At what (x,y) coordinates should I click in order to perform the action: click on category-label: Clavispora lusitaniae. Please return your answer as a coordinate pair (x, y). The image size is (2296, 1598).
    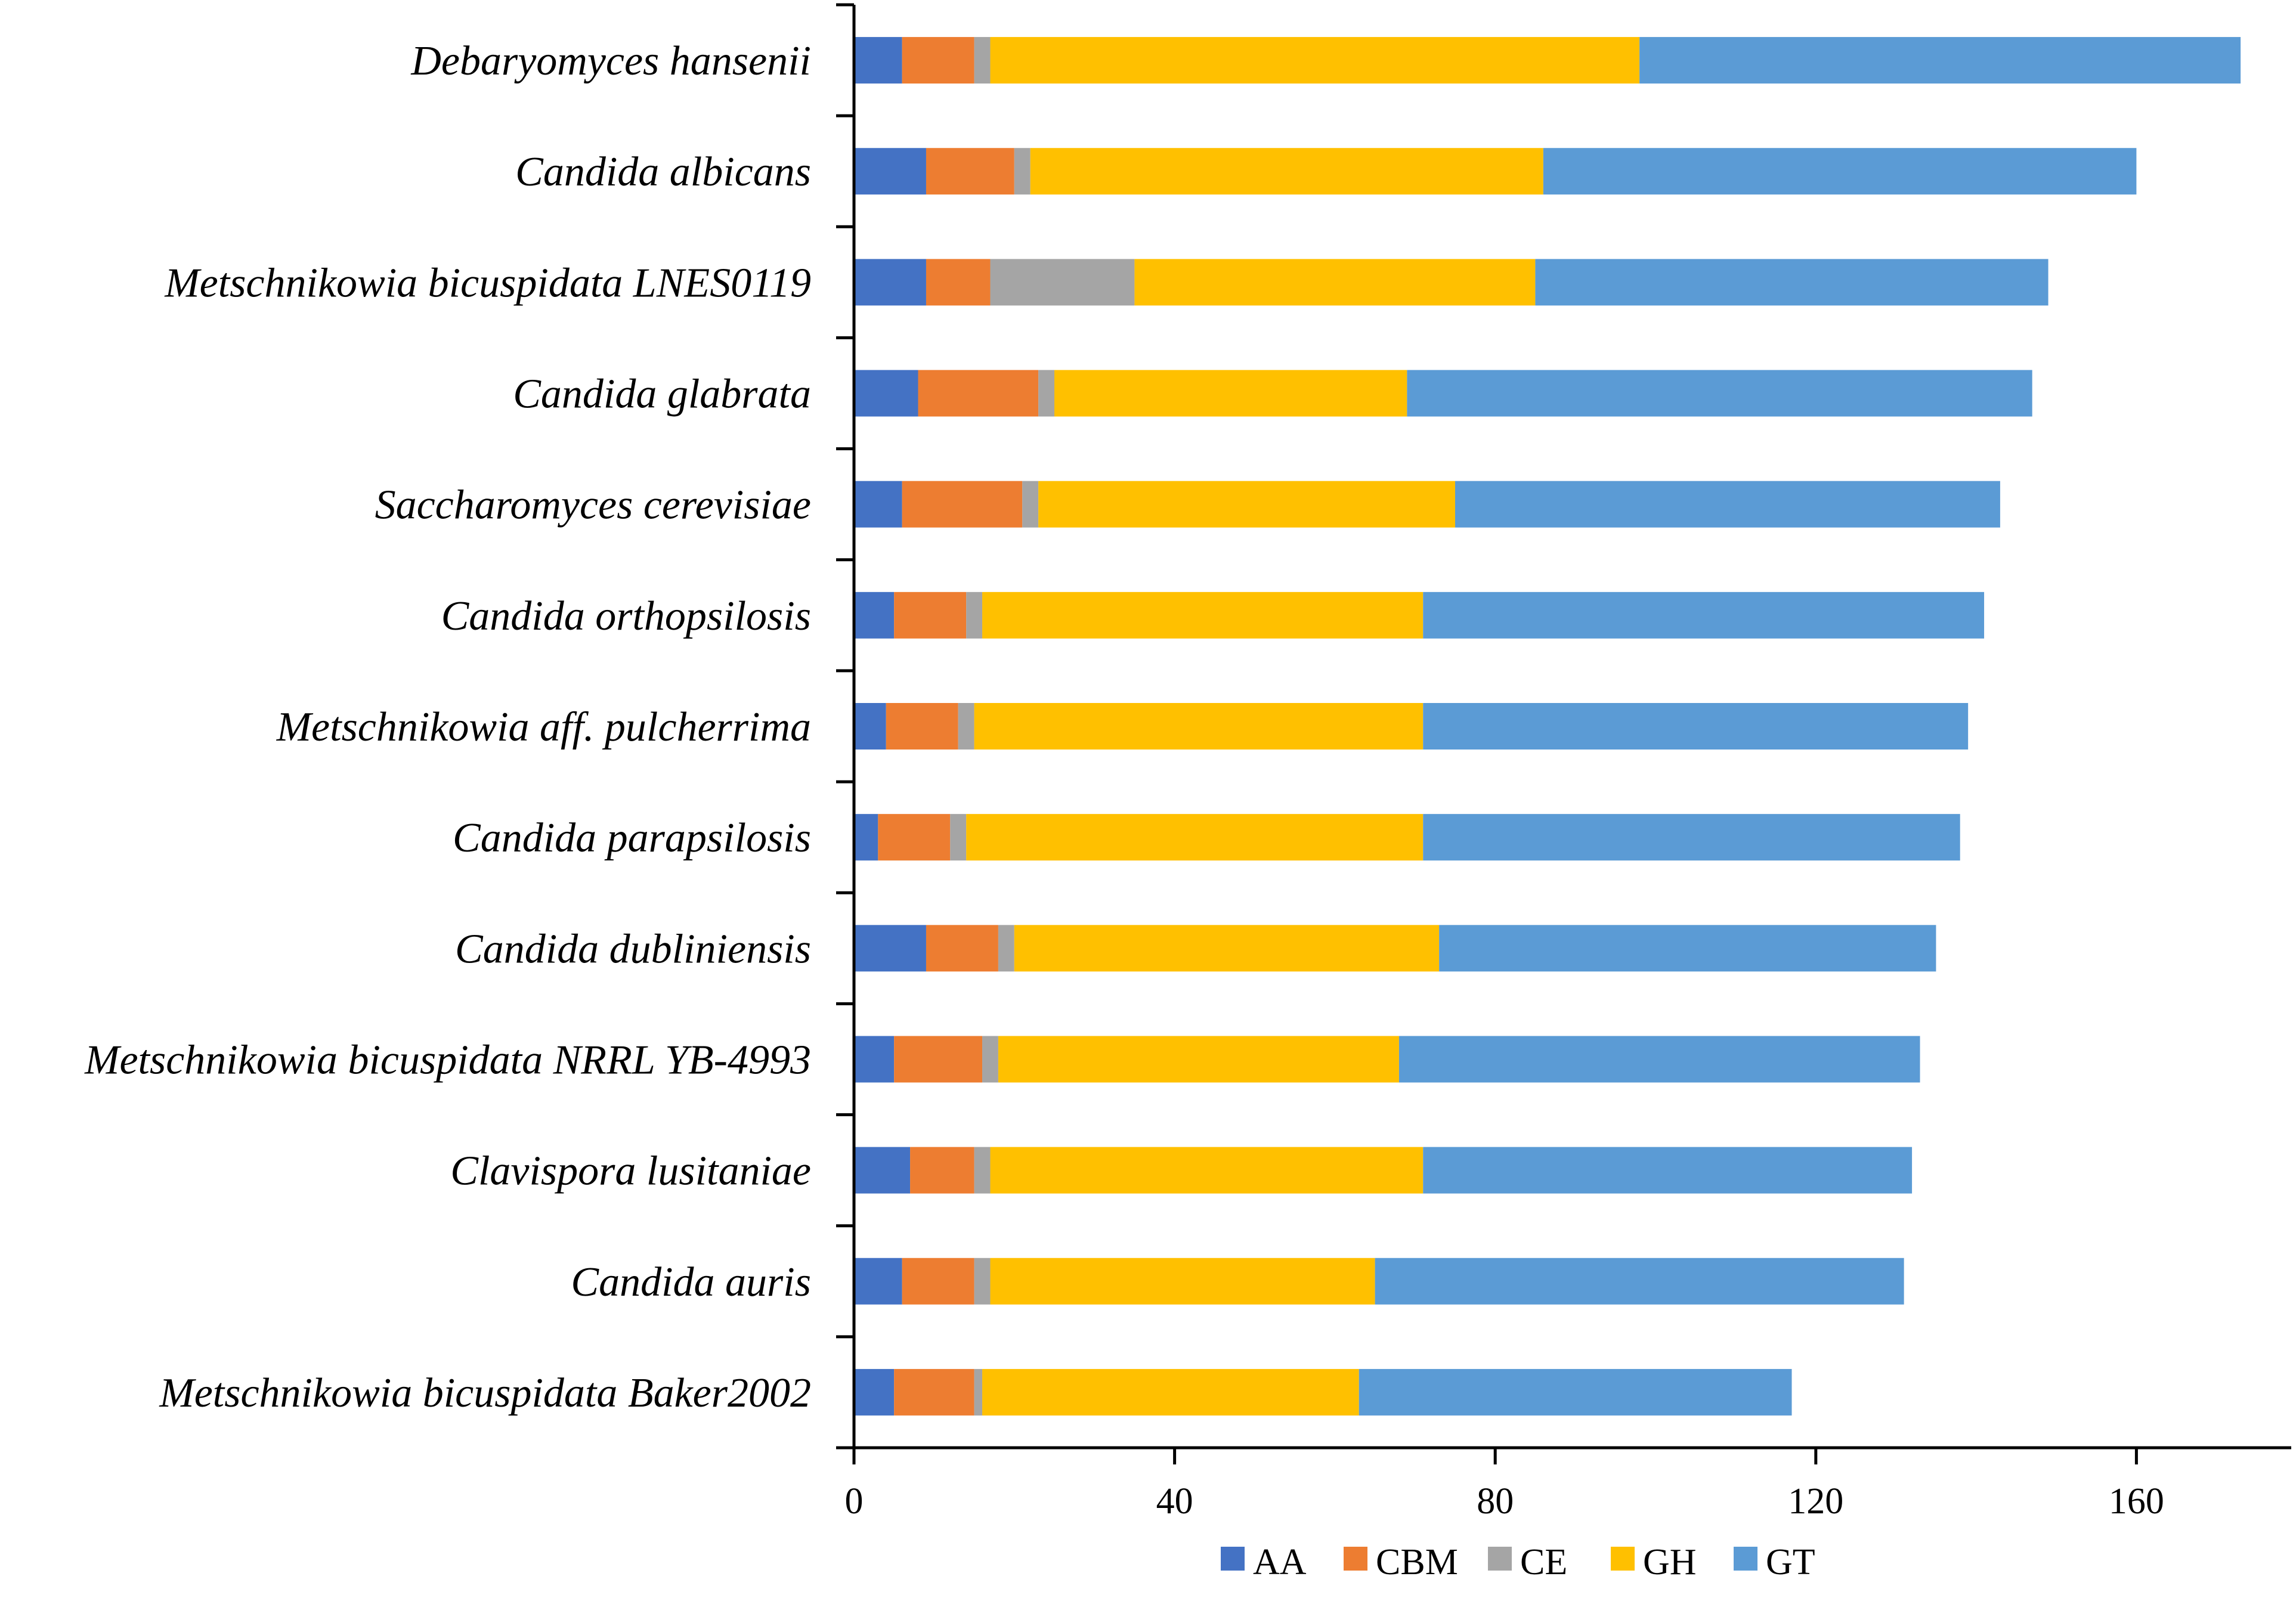
    Looking at the image, I should click on (630, 1171).